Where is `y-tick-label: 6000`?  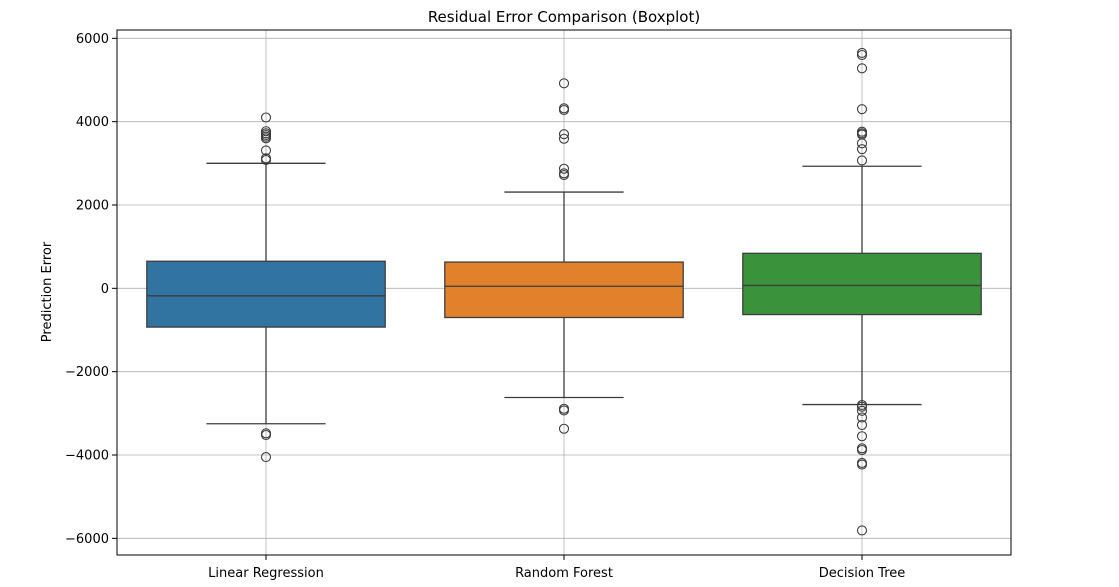 y-tick-label: 6000 is located at coordinates (92, 39).